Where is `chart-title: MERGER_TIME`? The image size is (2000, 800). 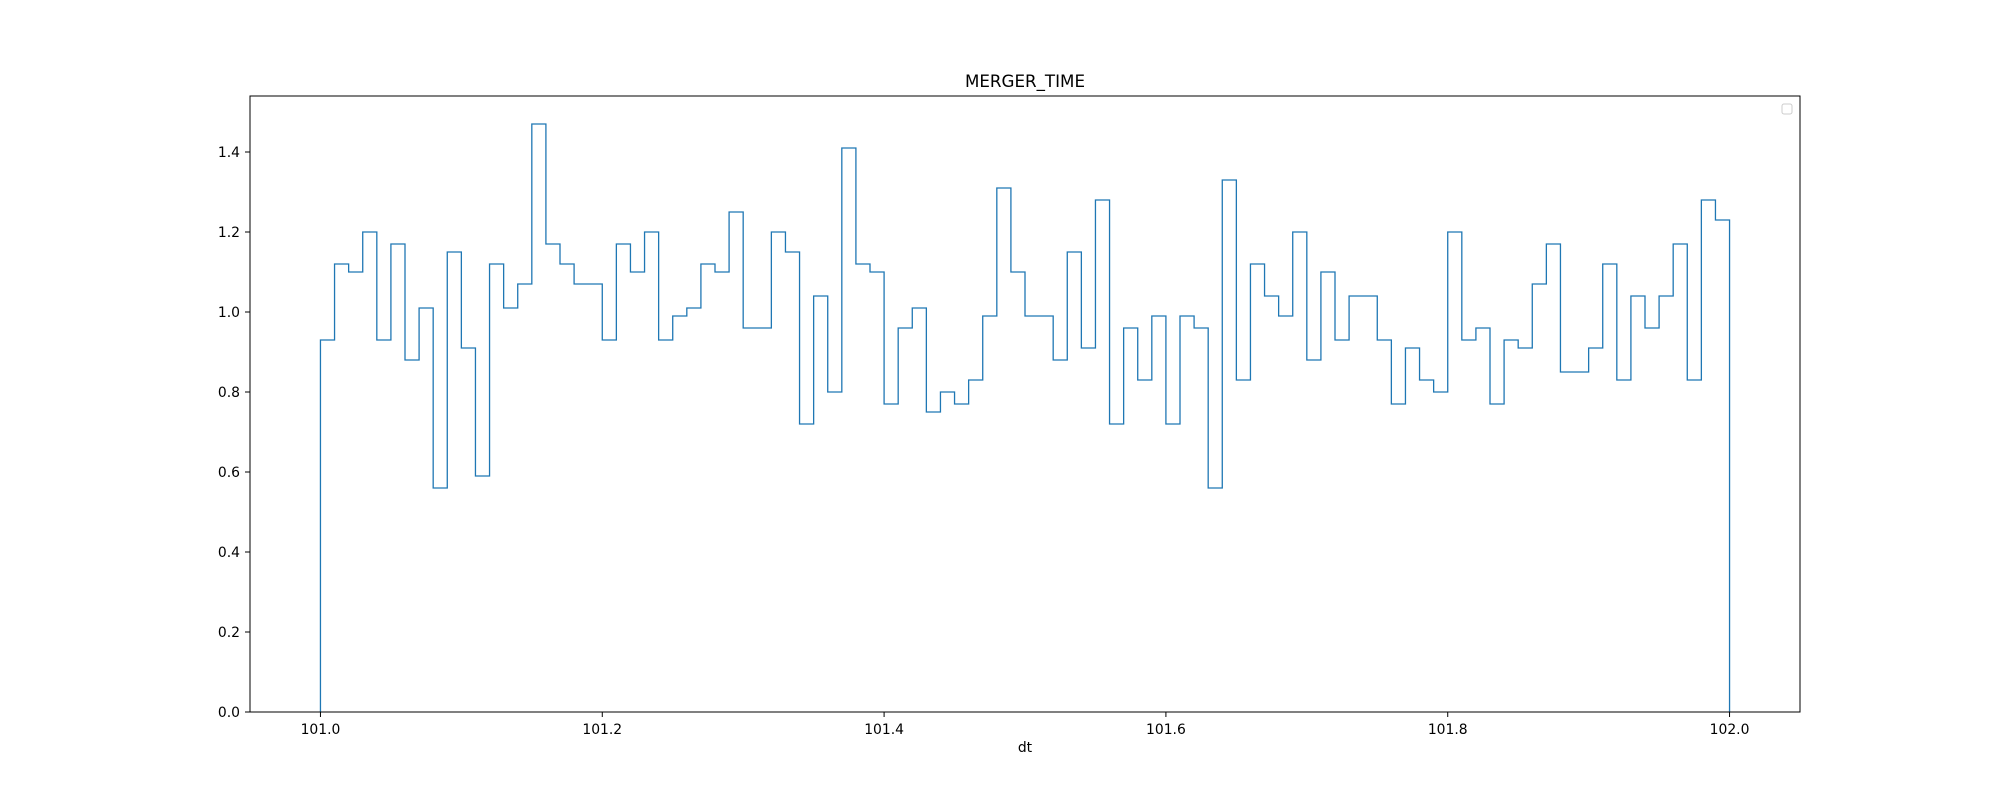 chart-title: MERGER_TIME is located at coordinates (1025, 81).